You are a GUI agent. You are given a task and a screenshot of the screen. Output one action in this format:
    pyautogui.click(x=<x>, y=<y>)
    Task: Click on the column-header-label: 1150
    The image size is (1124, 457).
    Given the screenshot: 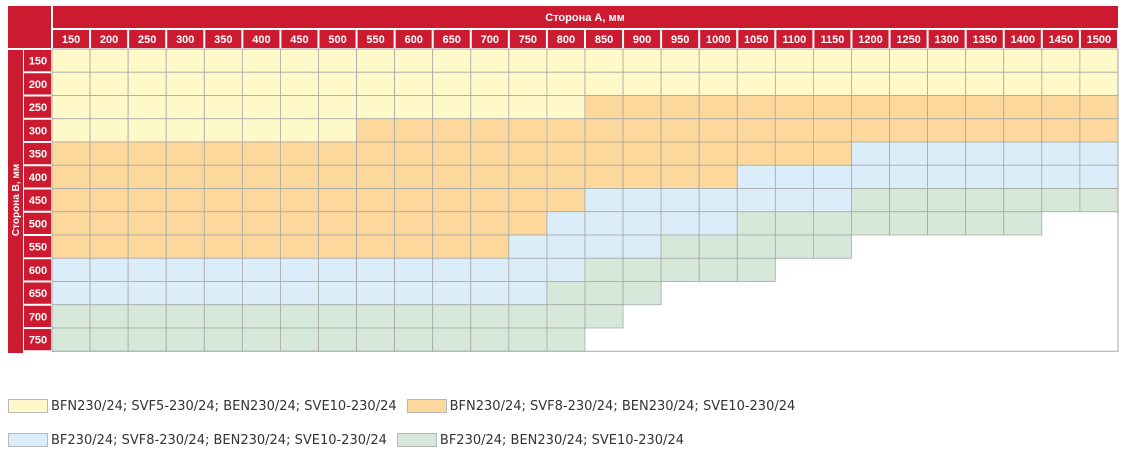 What is the action you would take?
    pyautogui.click(x=832, y=40)
    